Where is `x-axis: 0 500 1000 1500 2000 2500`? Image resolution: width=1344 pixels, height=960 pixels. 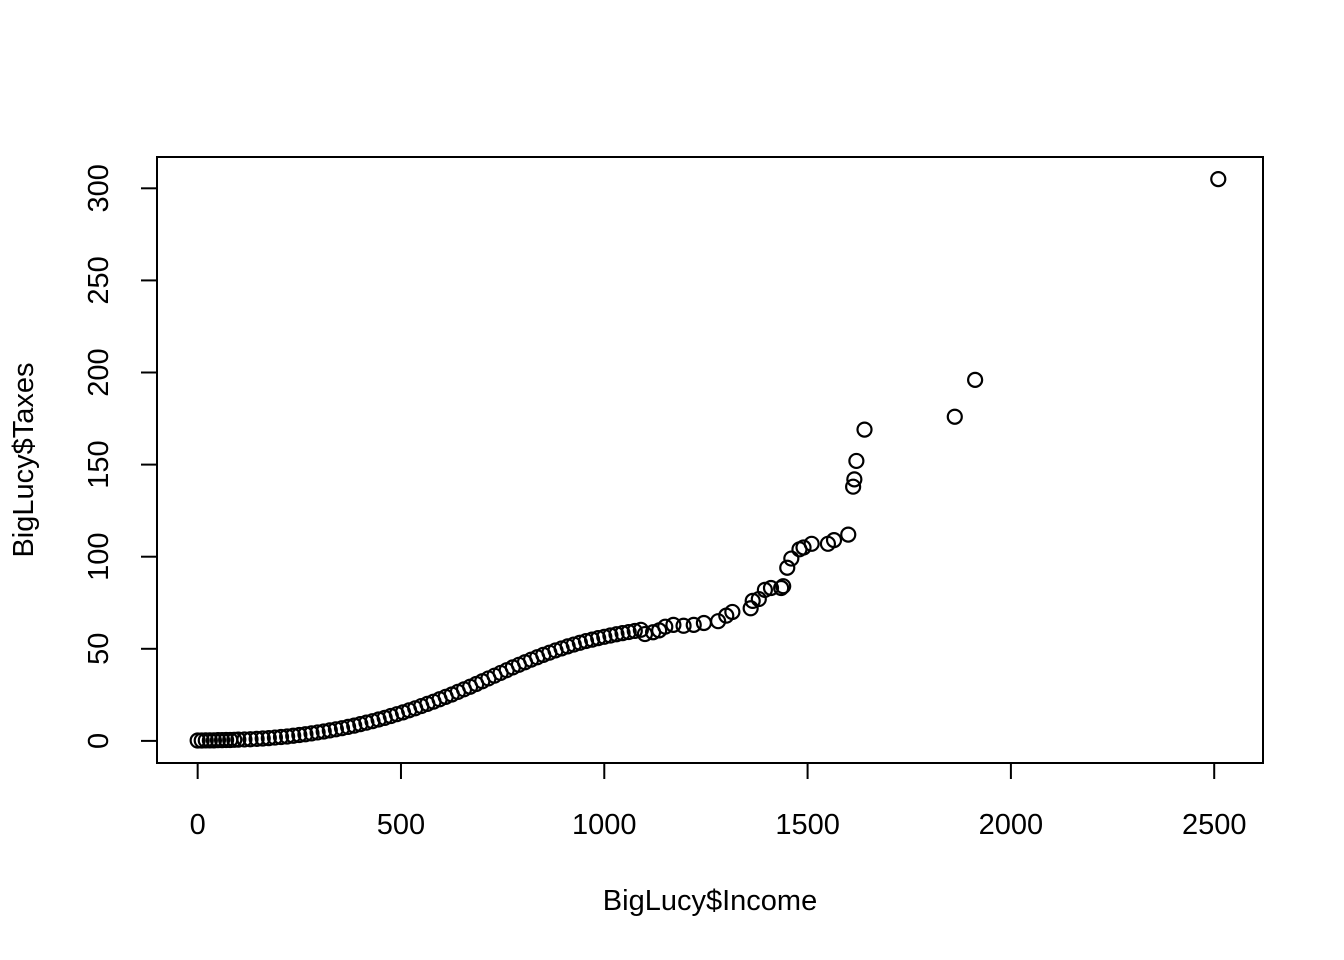 x-axis: 0 500 1000 1500 2000 2500 is located at coordinates (718, 801).